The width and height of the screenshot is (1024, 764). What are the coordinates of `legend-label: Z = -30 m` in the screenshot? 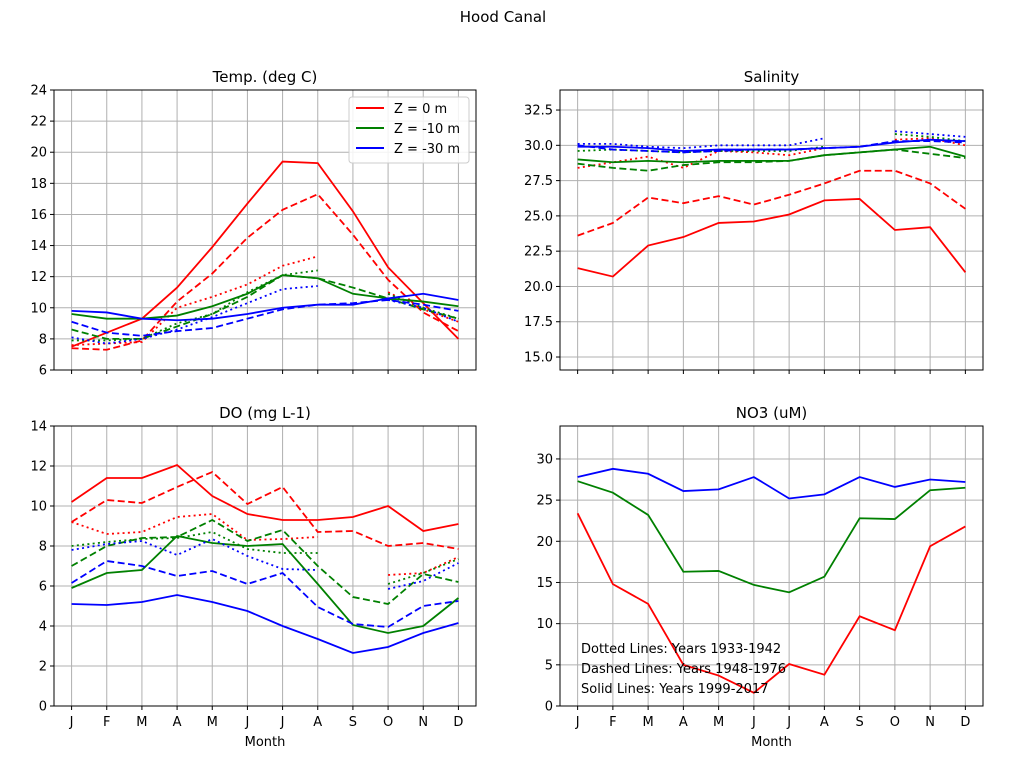 It's located at (427, 149).